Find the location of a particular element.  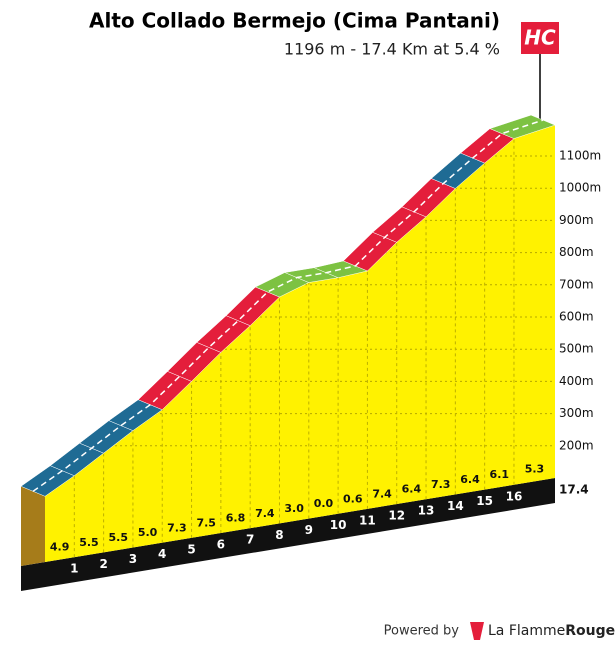

gradient-label: 0.0 is located at coordinates (324, 503).